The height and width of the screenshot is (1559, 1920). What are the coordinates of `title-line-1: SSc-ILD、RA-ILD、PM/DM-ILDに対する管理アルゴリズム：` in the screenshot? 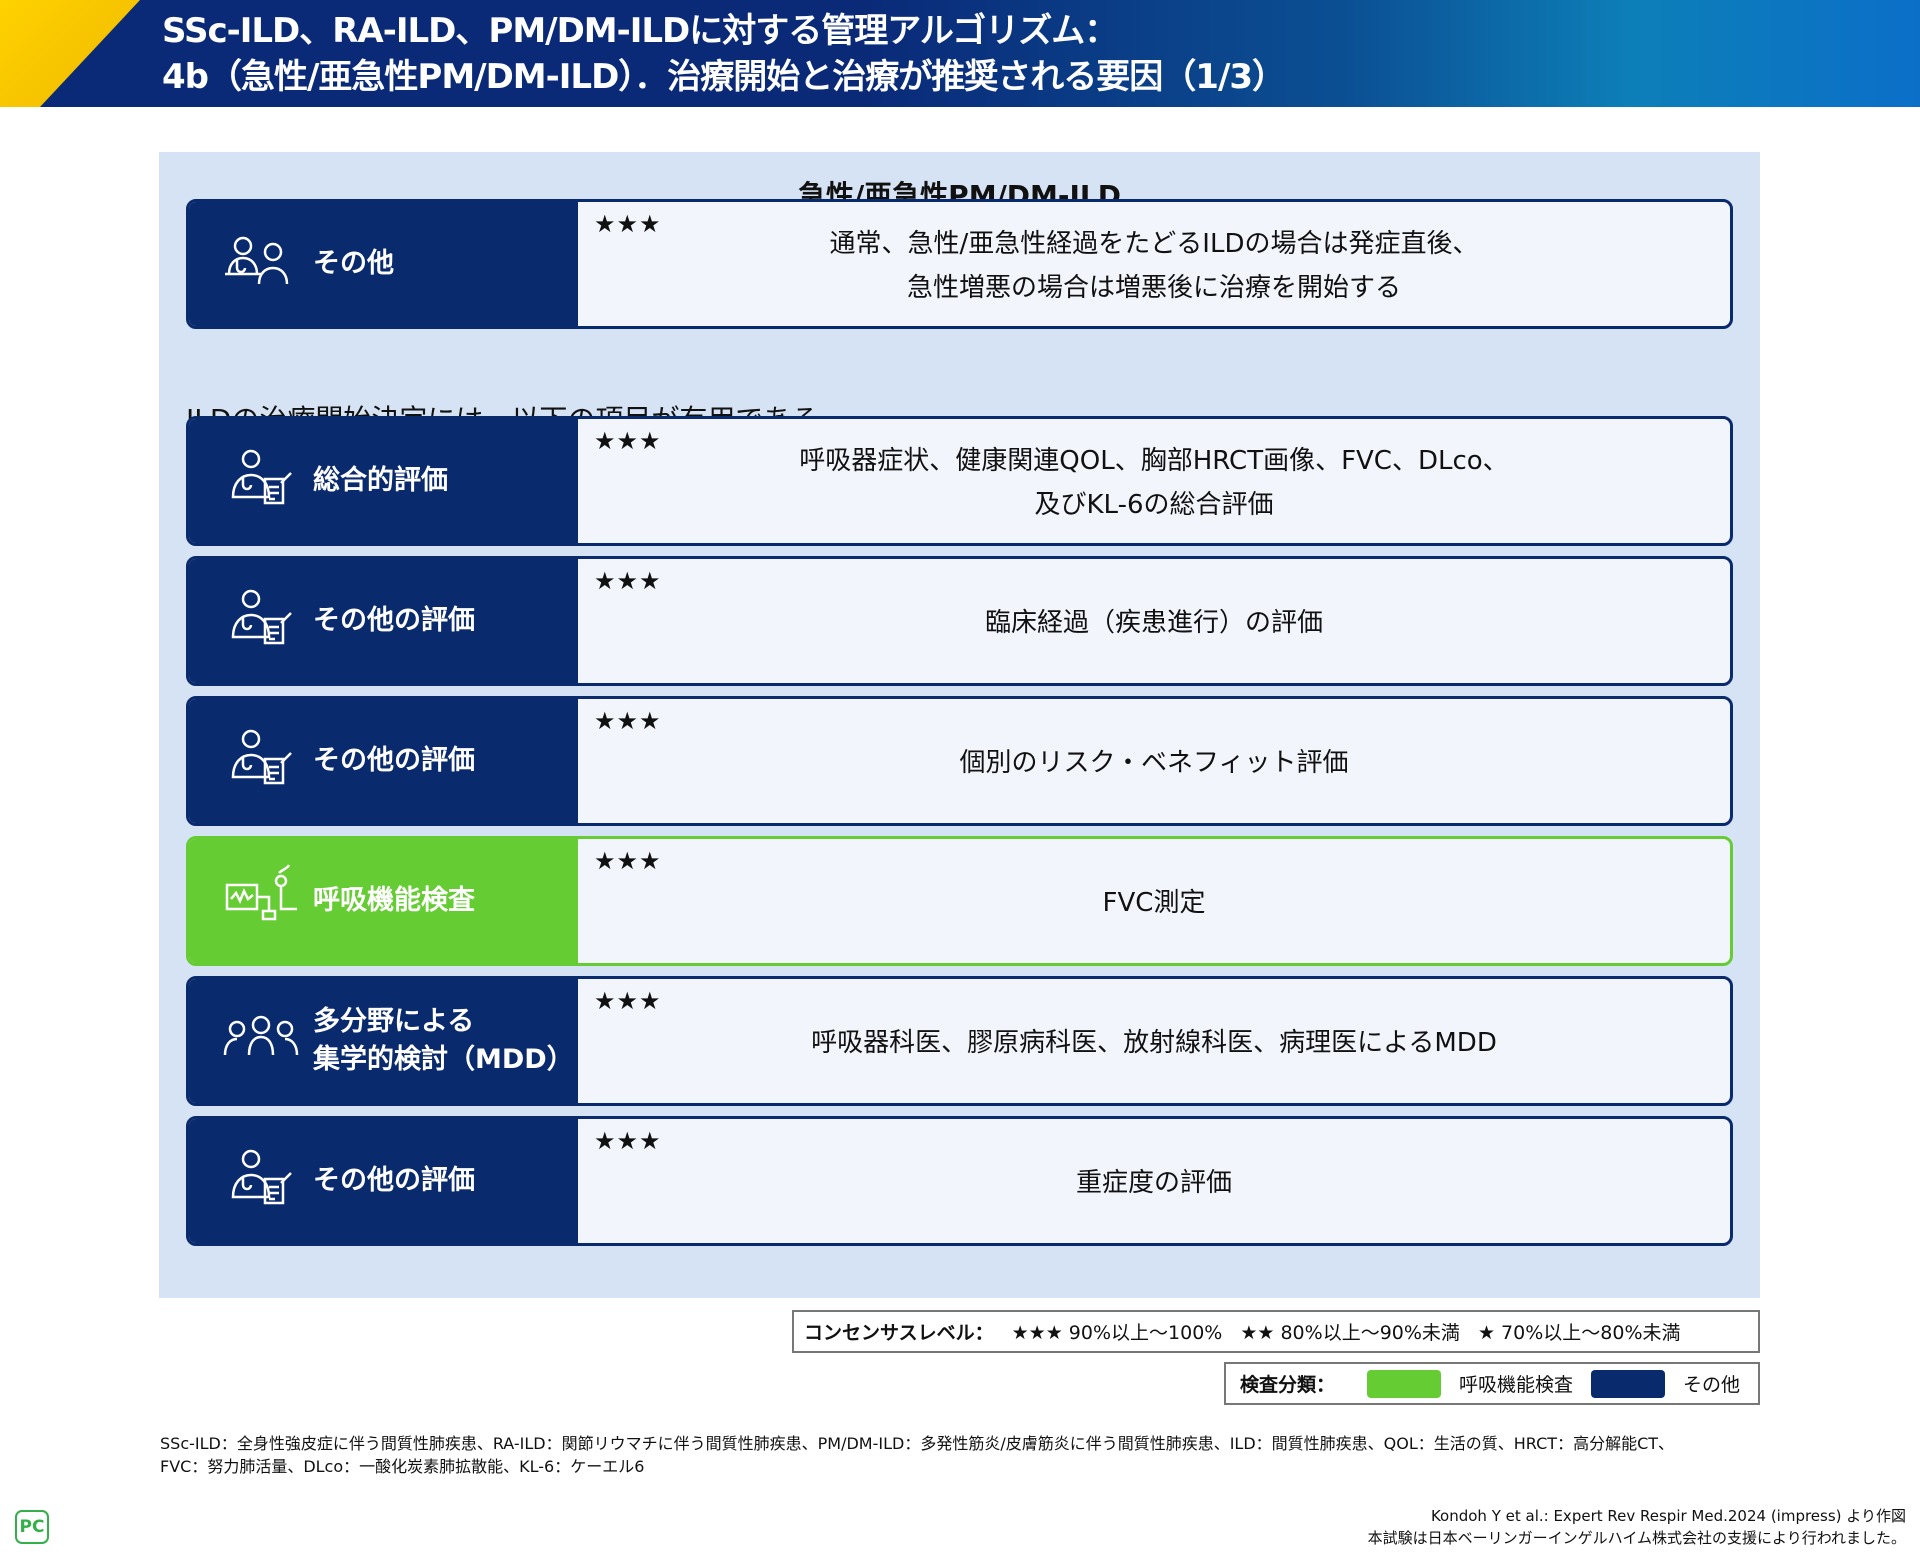 It's located at (640, 31).